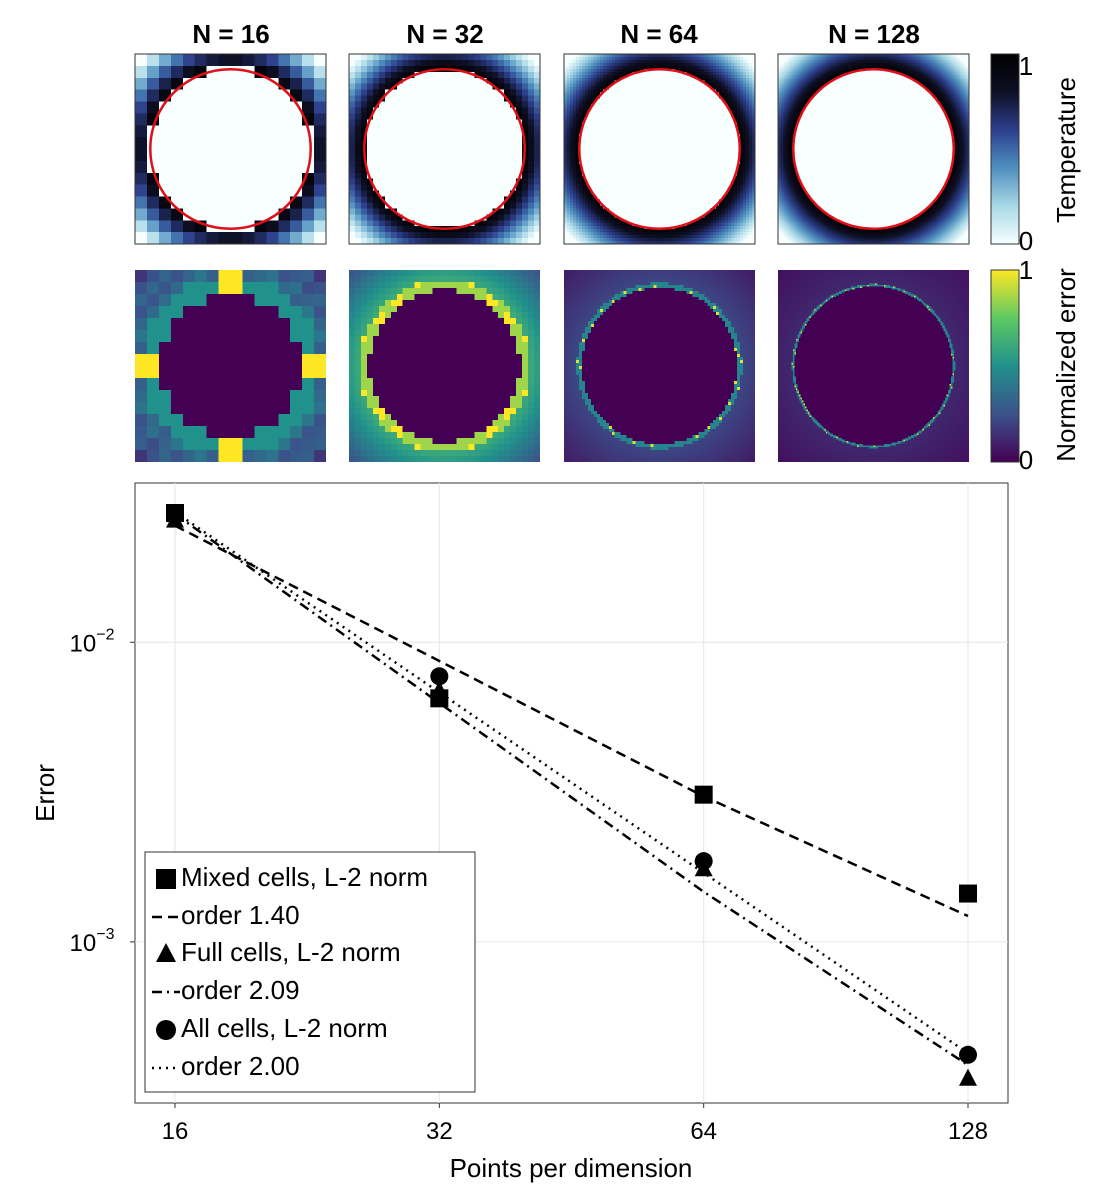 This screenshot has height=1200, width=1101. Describe the element at coordinates (444, 366) in the screenshot. I see `error-heatmap-n32` at that location.